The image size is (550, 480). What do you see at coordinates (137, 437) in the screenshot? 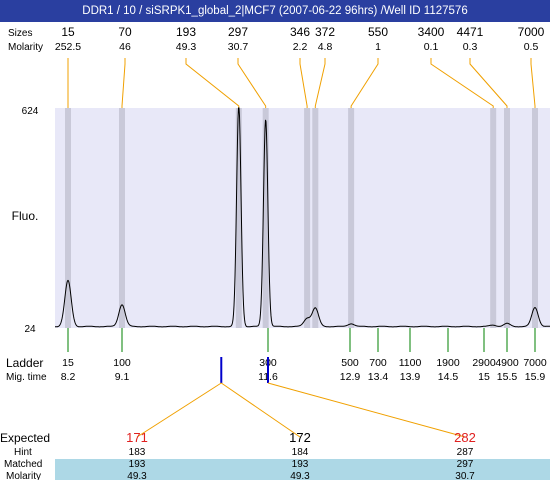
I see `expected-value: 171` at bounding box center [137, 437].